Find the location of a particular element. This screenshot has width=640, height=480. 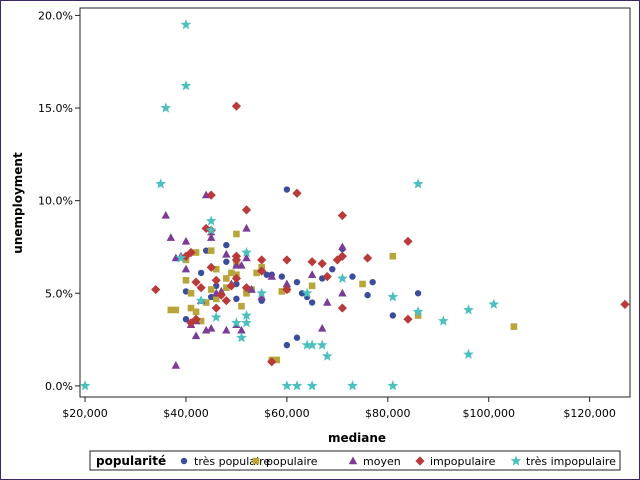

y-tick-label: 15.0% is located at coordinates (55, 108).